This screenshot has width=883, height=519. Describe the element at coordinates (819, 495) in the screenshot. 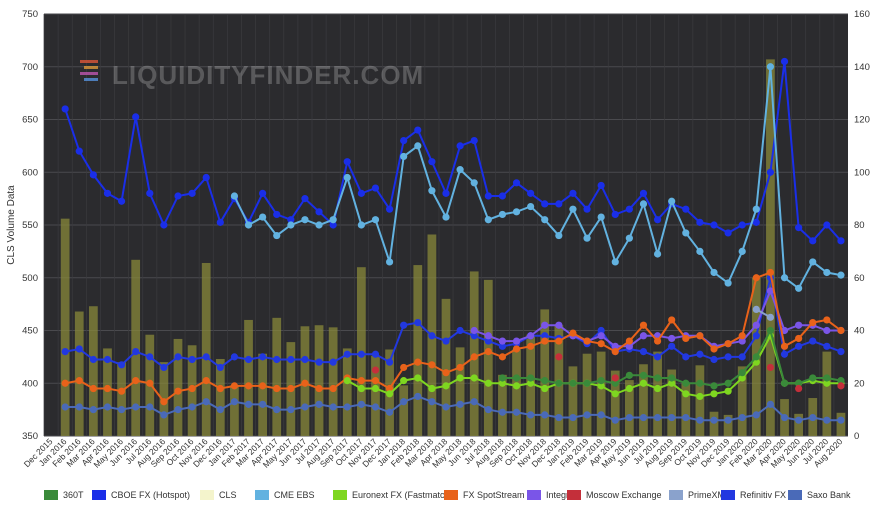

I see `legend-item: Saxo Bank` at that location.